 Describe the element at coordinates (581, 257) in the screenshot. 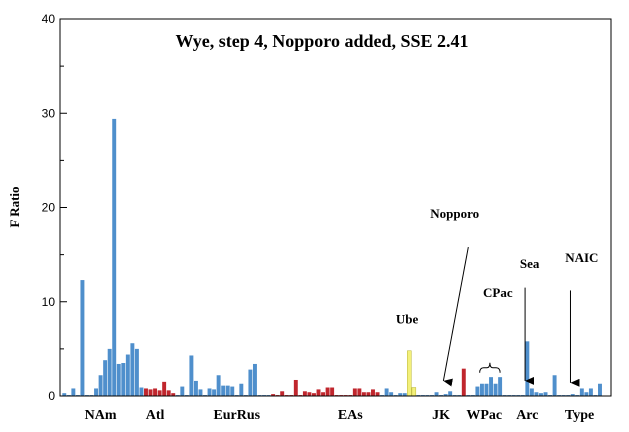

I see `annotation-label: NAIC` at that location.